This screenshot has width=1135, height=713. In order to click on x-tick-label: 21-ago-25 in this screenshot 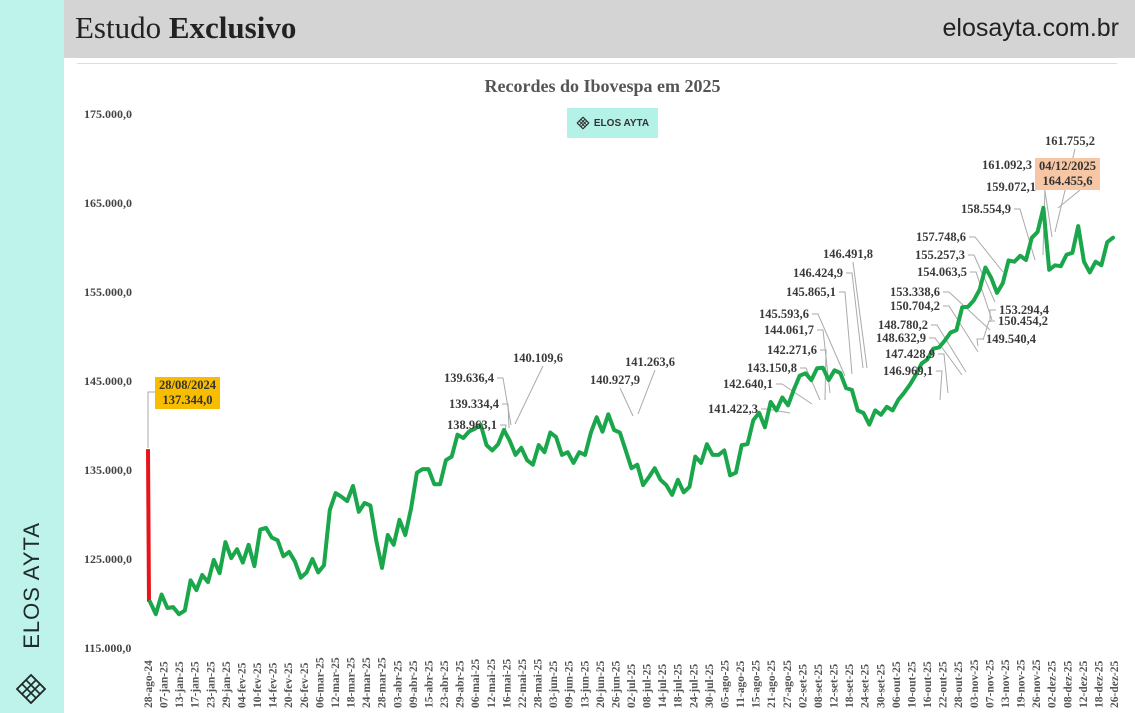, I will do `click(772, 684)`.